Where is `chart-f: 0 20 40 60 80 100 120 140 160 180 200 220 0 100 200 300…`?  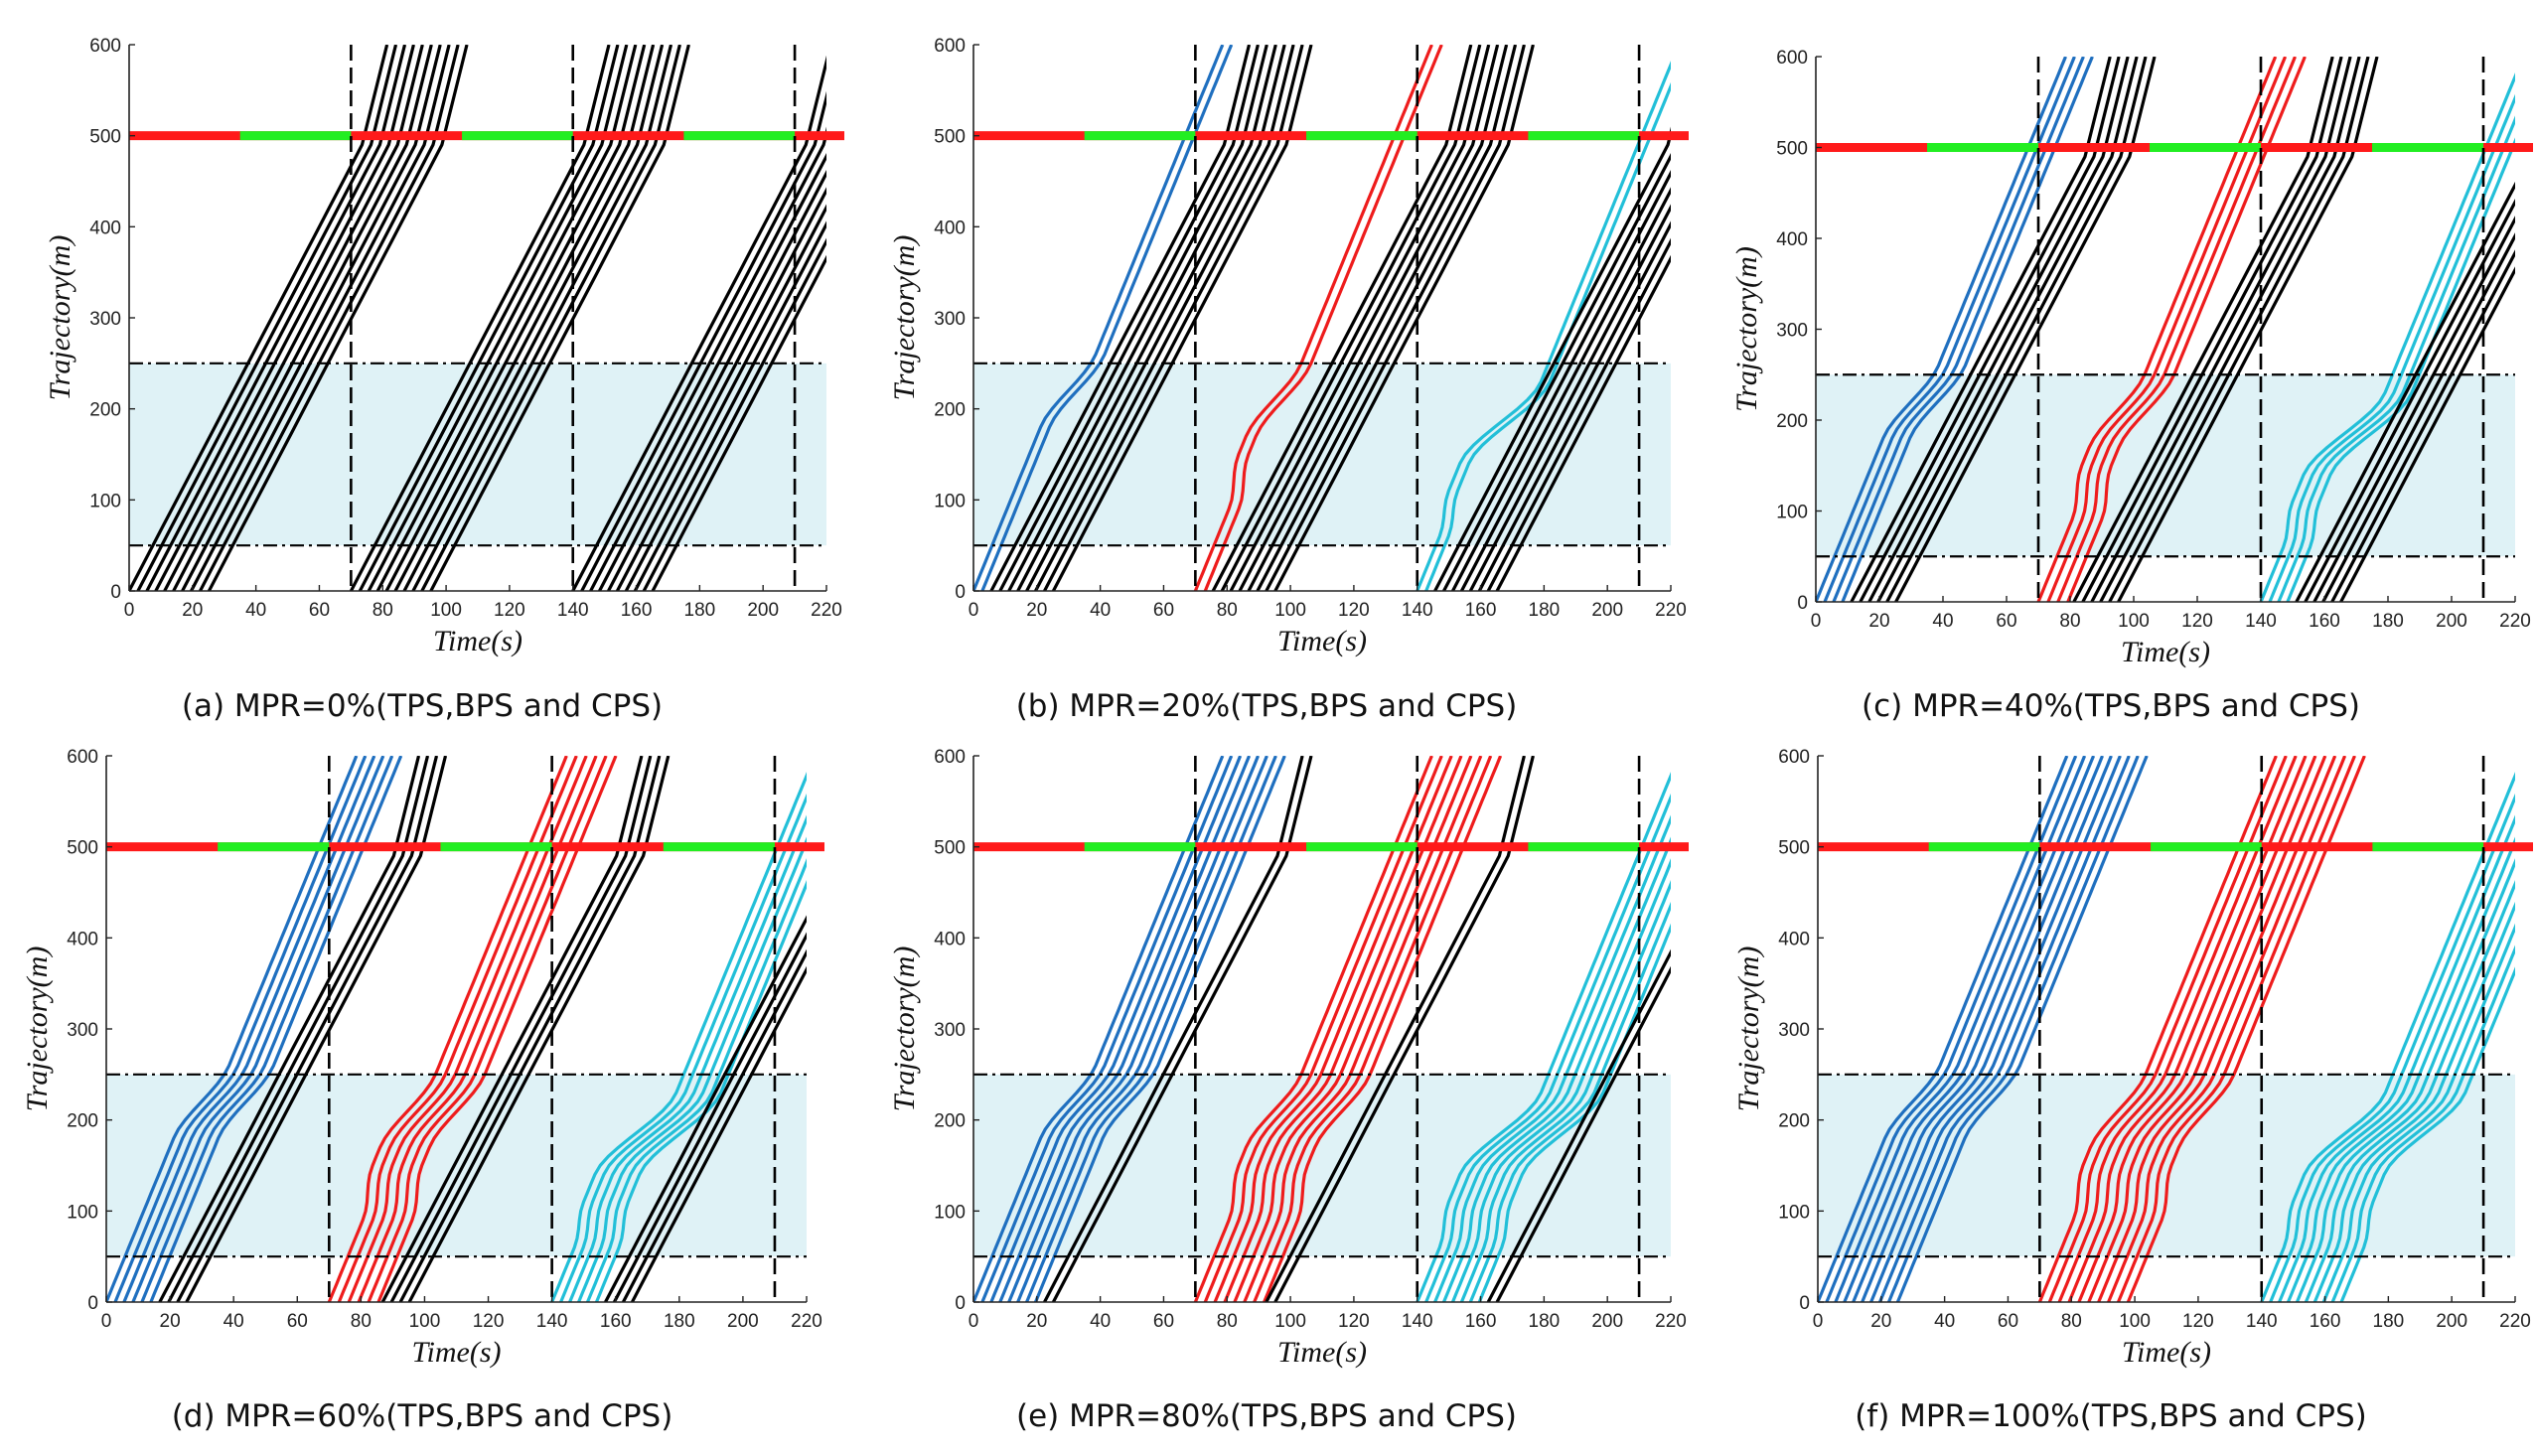 chart-f: 0 20 40 60 80 100 120 140 160 180 200 220 0 100 200 300… is located at coordinates (2132, 1058).